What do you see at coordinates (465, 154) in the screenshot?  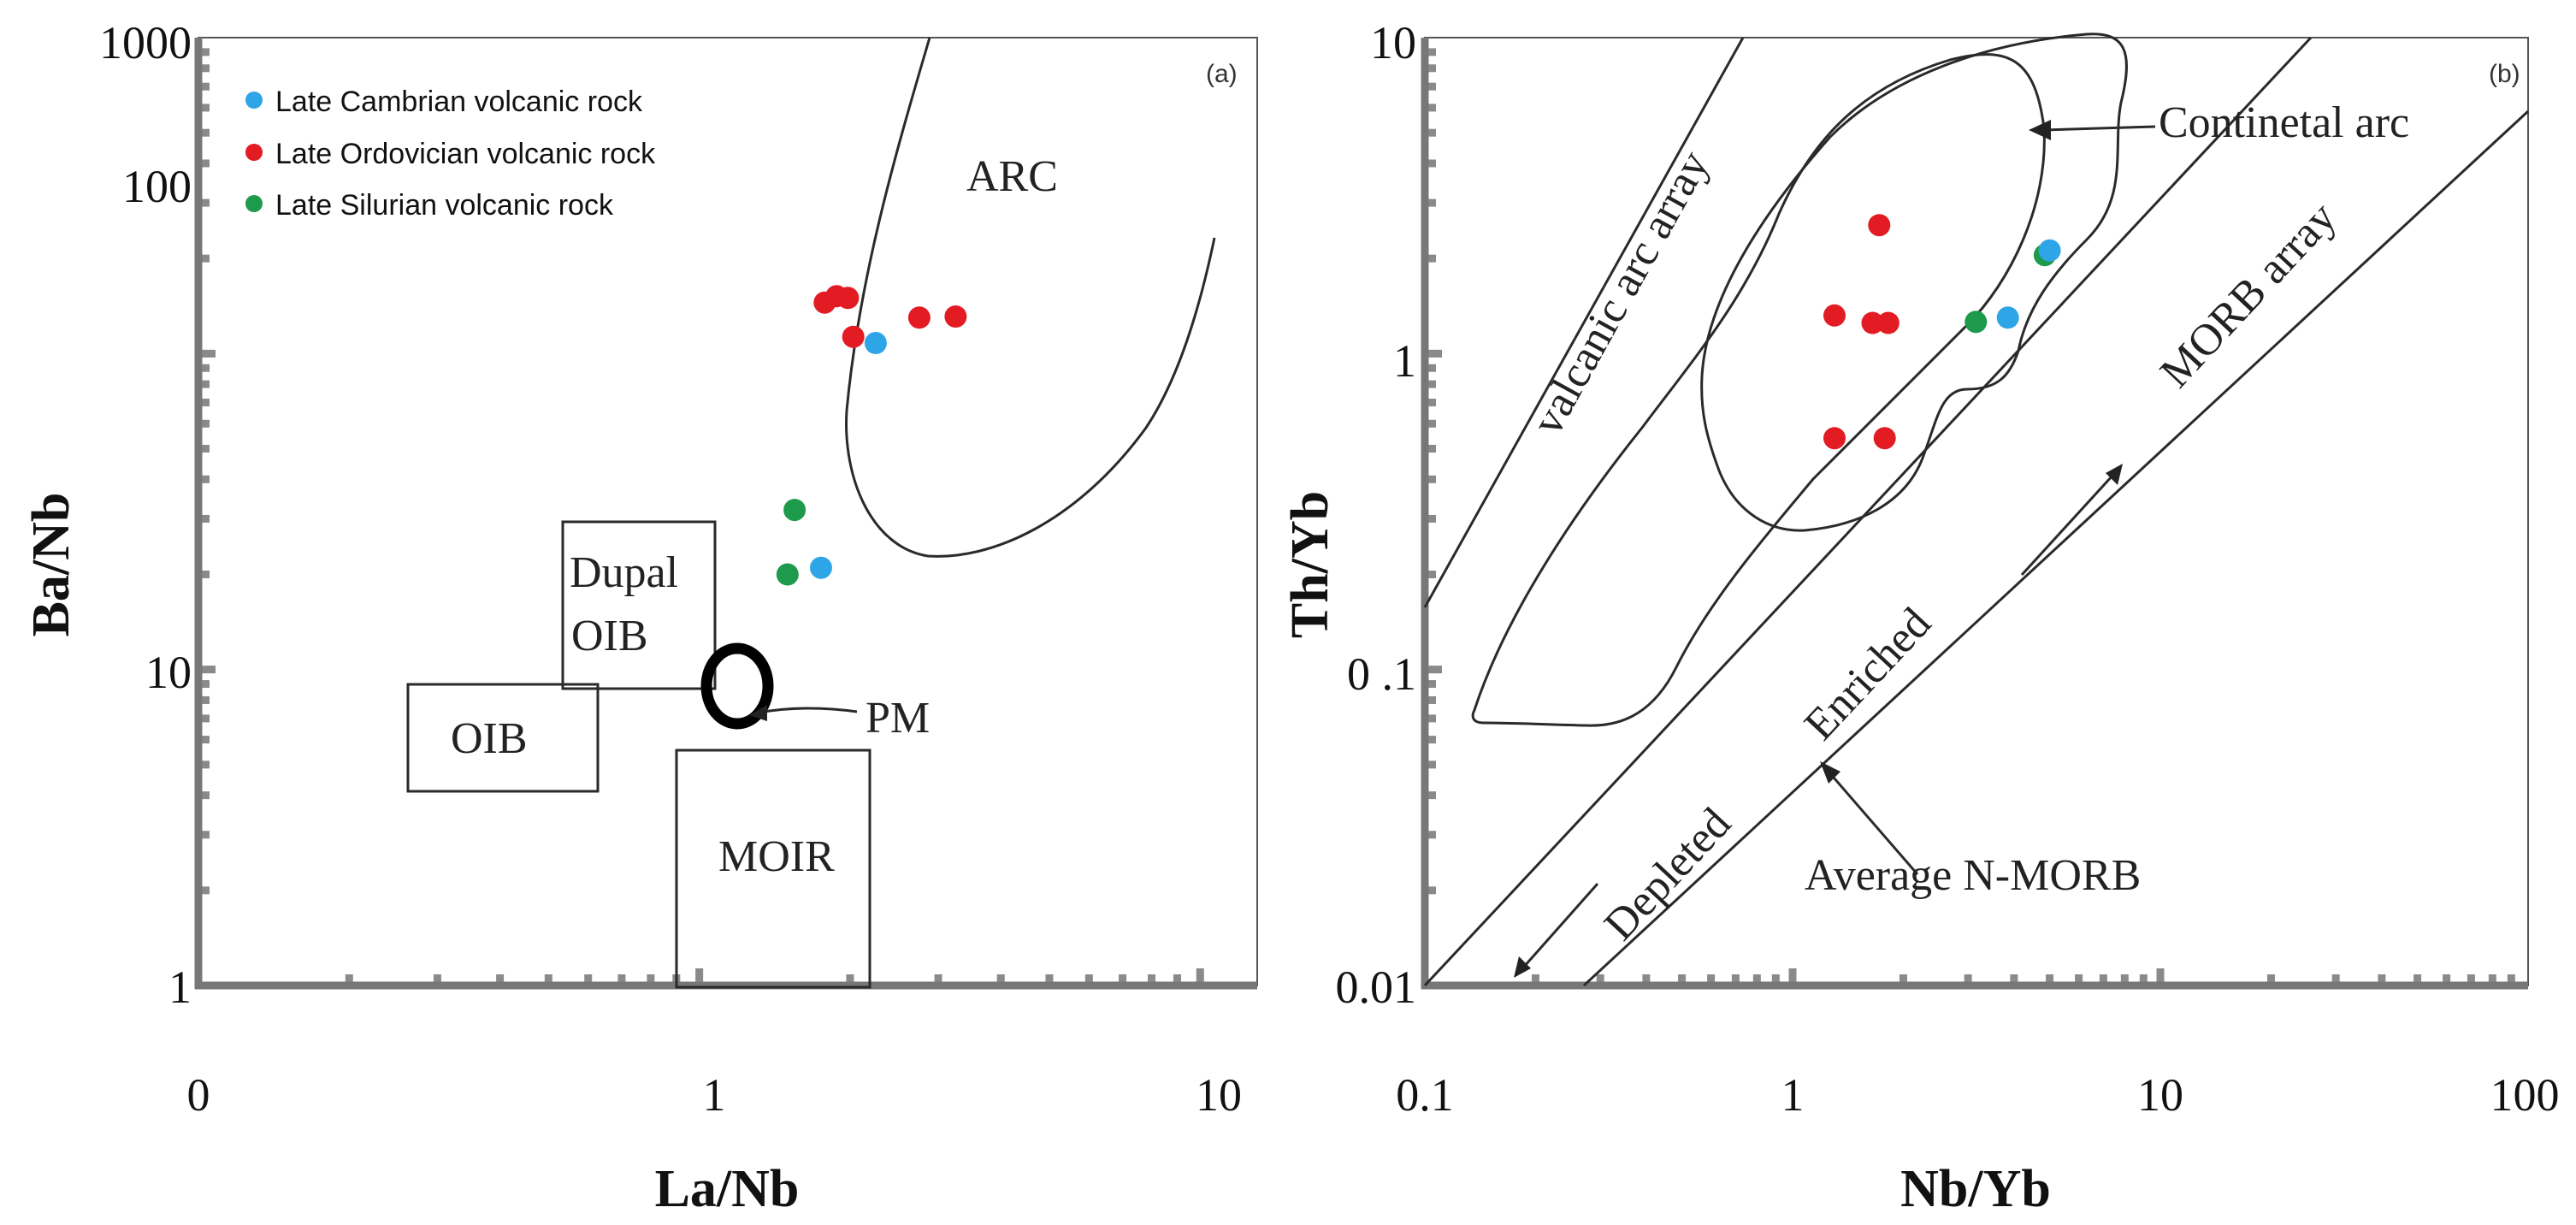 I see `legend-label-late-ordovician: Late Ordovician volcanic rock` at bounding box center [465, 154].